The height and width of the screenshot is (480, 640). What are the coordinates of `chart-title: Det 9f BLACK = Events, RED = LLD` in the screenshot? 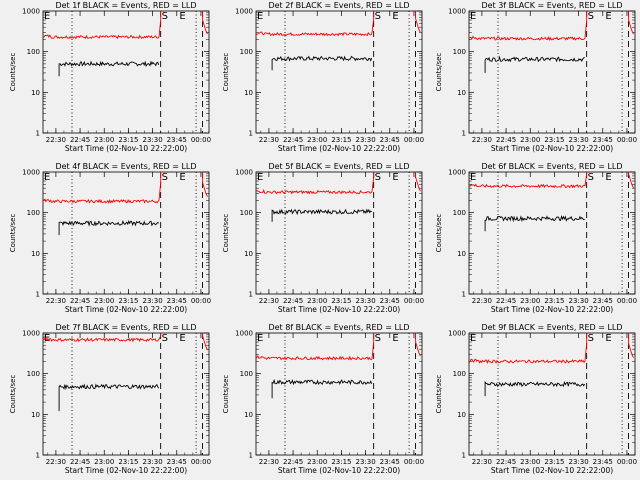 It's located at (551, 327).